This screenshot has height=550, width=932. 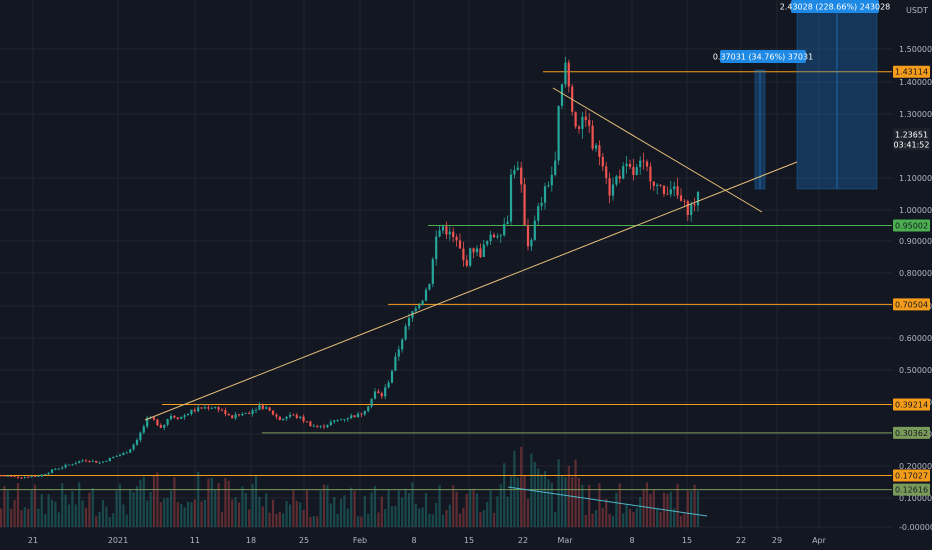 What do you see at coordinates (915, 273) in the screenshot?
I see `price-tick-label: 0.80000` at bounding box center [915, 273].